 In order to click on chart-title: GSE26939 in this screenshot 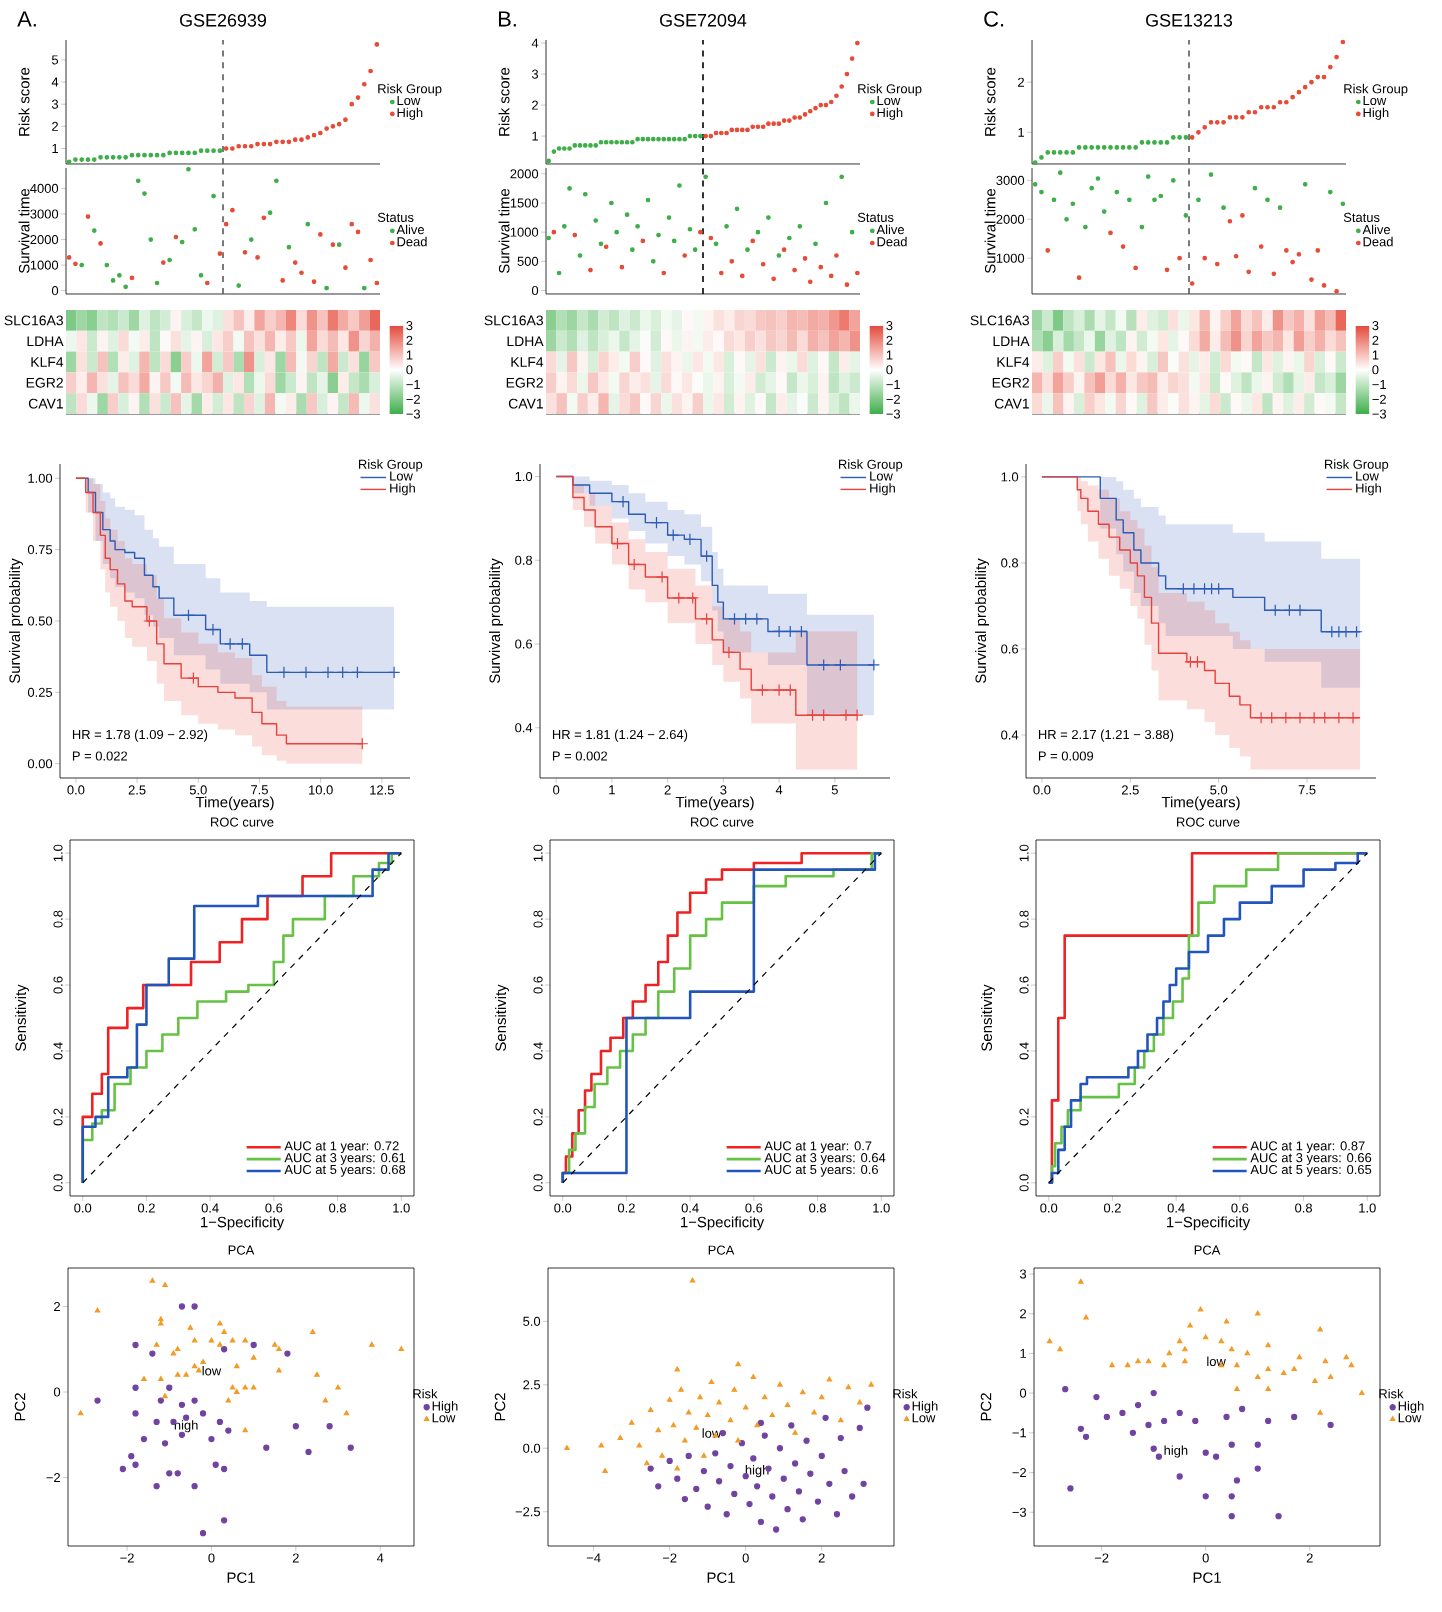, I will do `click(223, 20)`.